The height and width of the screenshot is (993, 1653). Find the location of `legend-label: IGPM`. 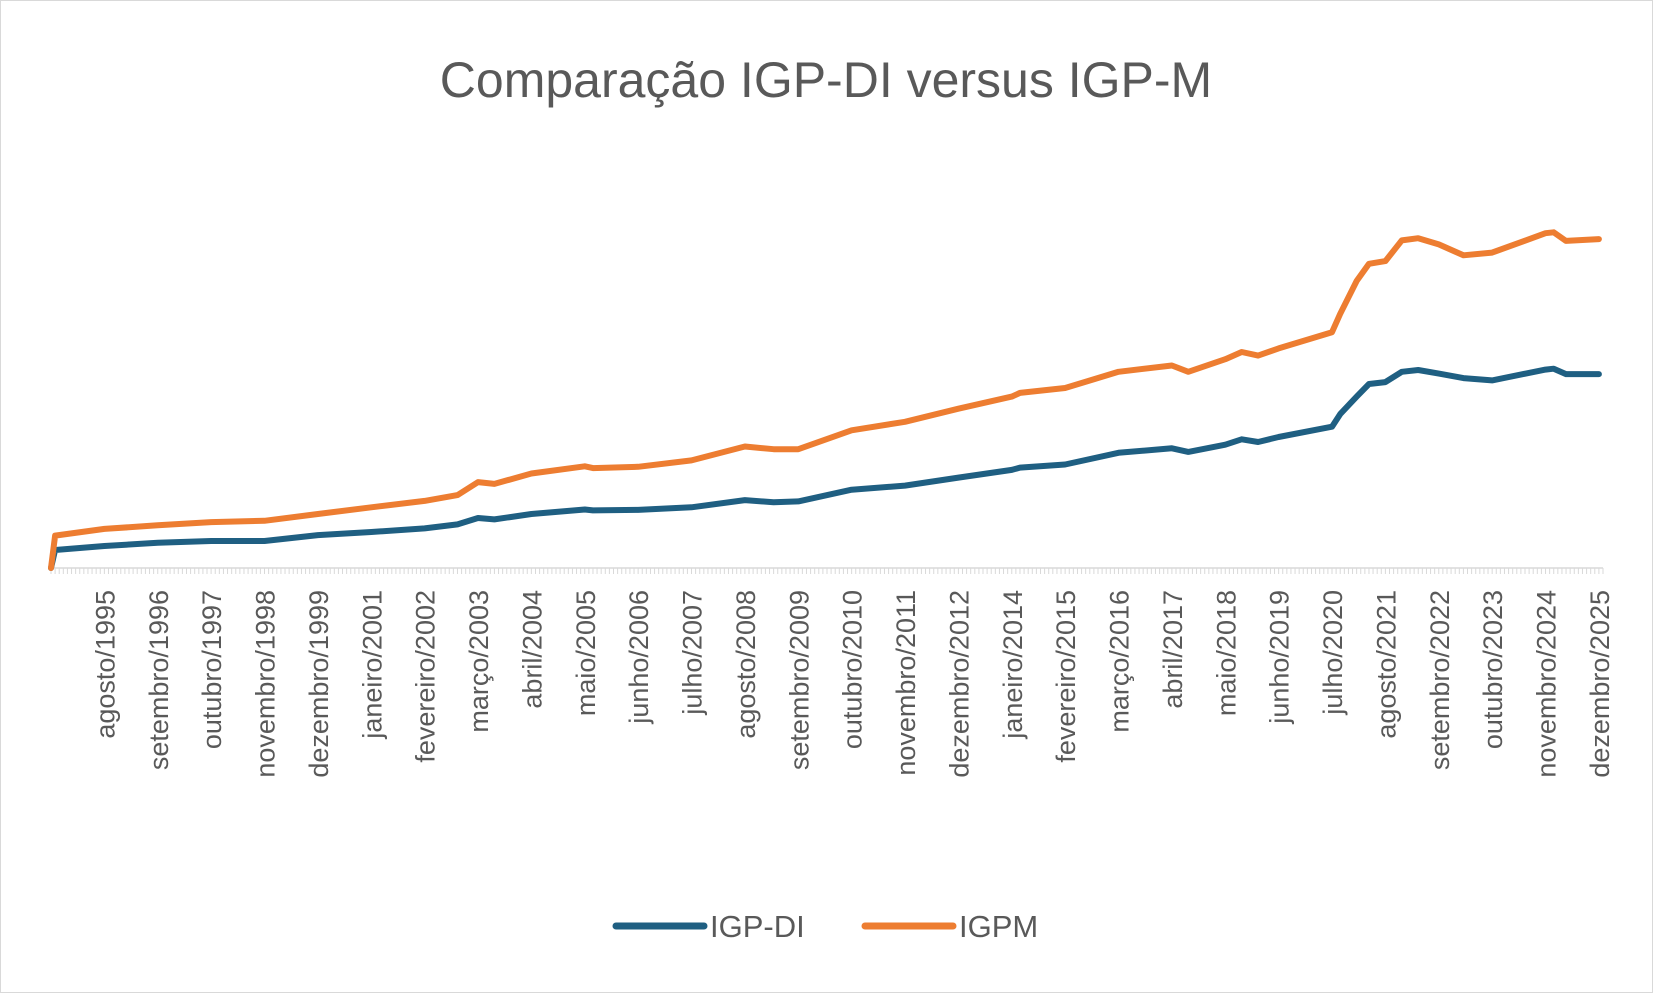

legend-label: IGPM is located at coordinates (998, 926).